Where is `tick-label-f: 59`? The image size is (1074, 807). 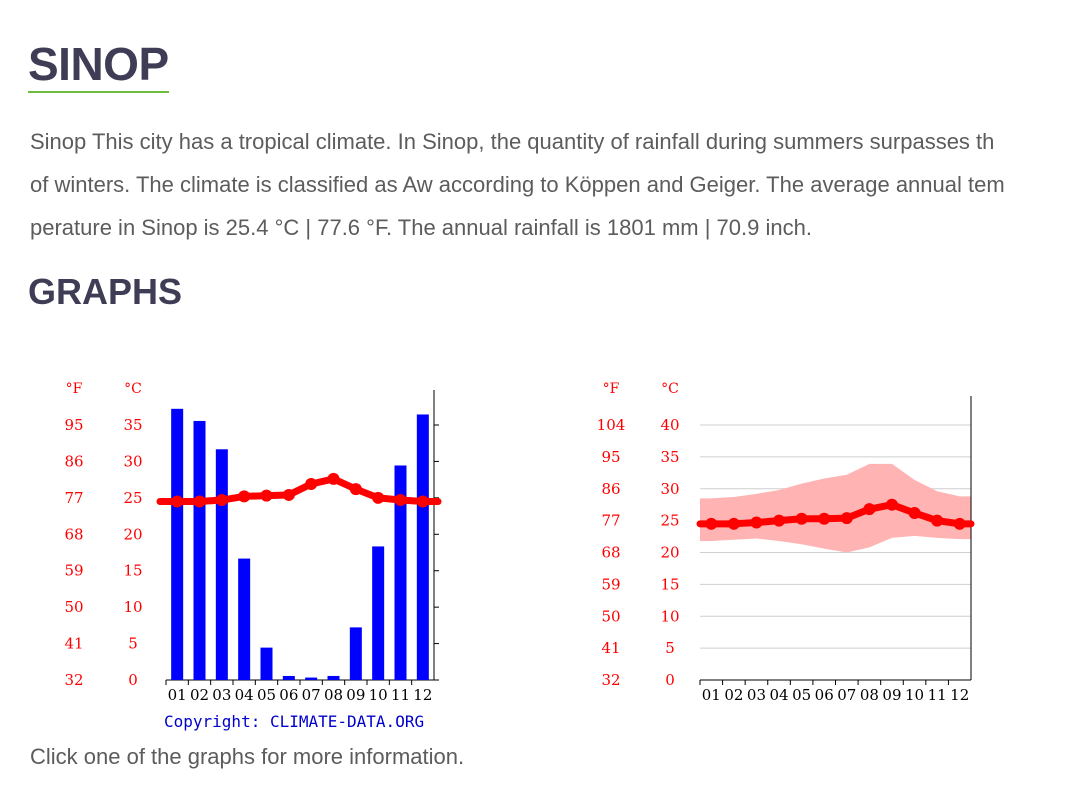 tick-label-f: 59 is located at coordinates (73, 571).